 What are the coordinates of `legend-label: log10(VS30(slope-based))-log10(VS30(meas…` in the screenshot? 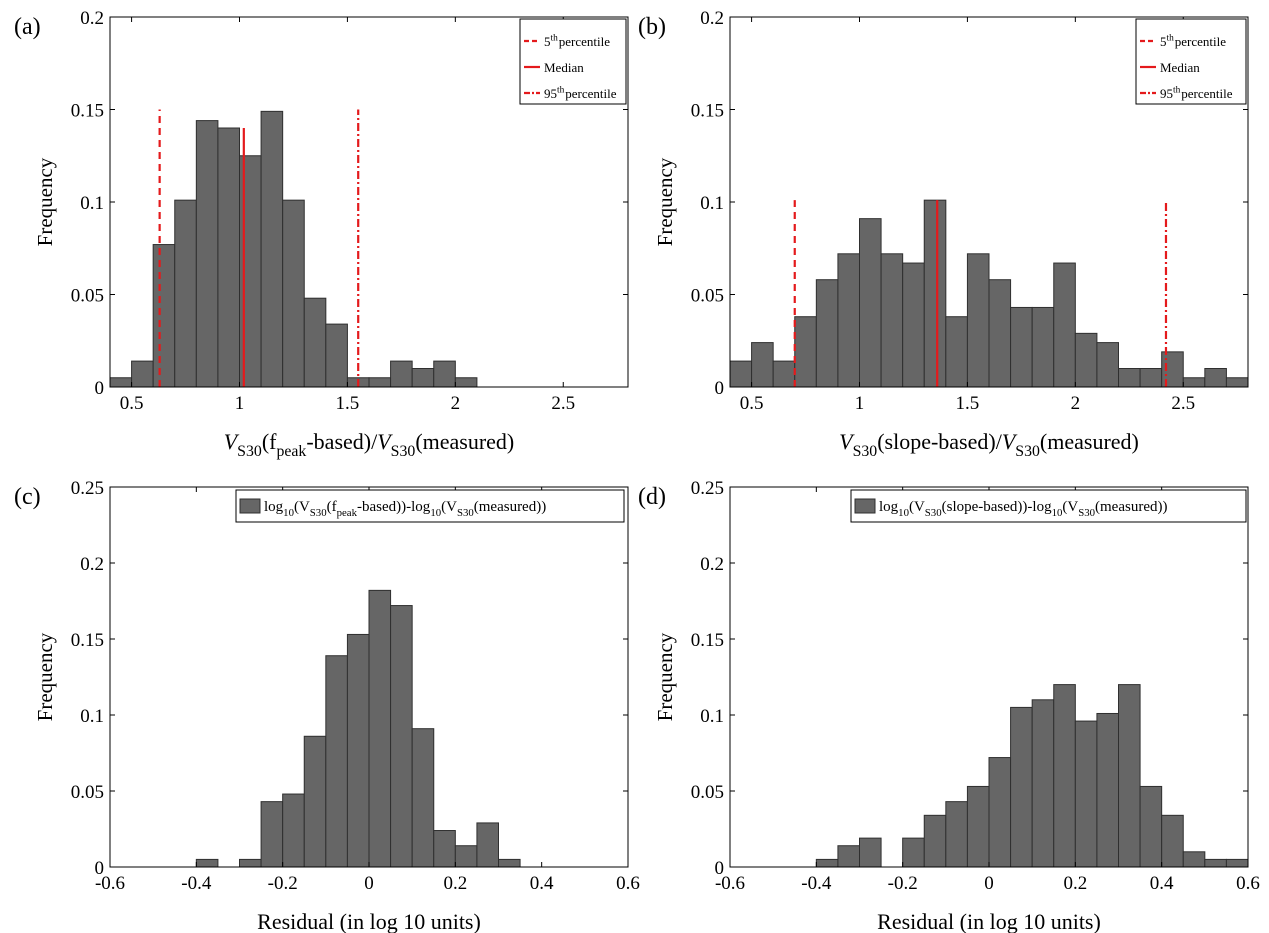 It's located at (1023, 509).